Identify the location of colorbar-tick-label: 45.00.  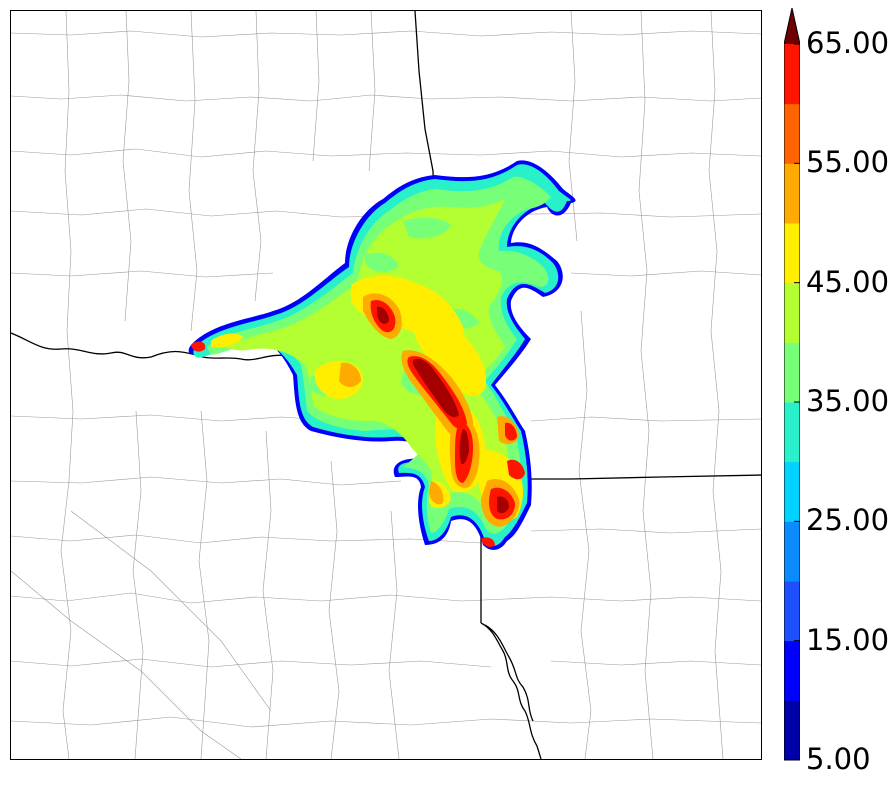
(848, 281).